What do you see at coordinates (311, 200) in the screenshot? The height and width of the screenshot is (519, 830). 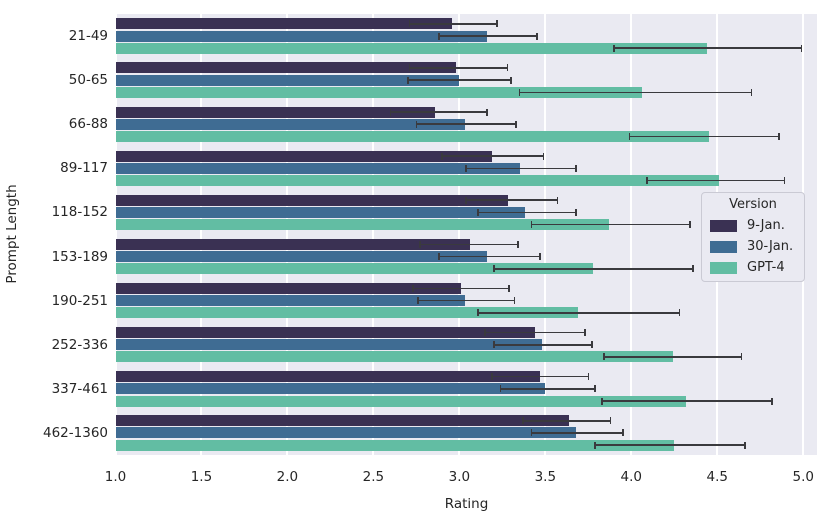 I see `bar-9-Jan.-118-152` at bounding box center [311, 200].